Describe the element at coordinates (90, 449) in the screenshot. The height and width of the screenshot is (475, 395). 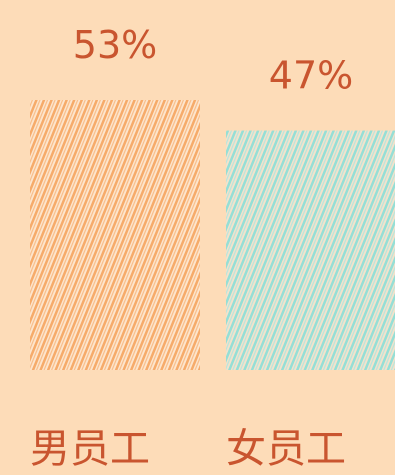
I see `category-label-male: 男员工` at that location.